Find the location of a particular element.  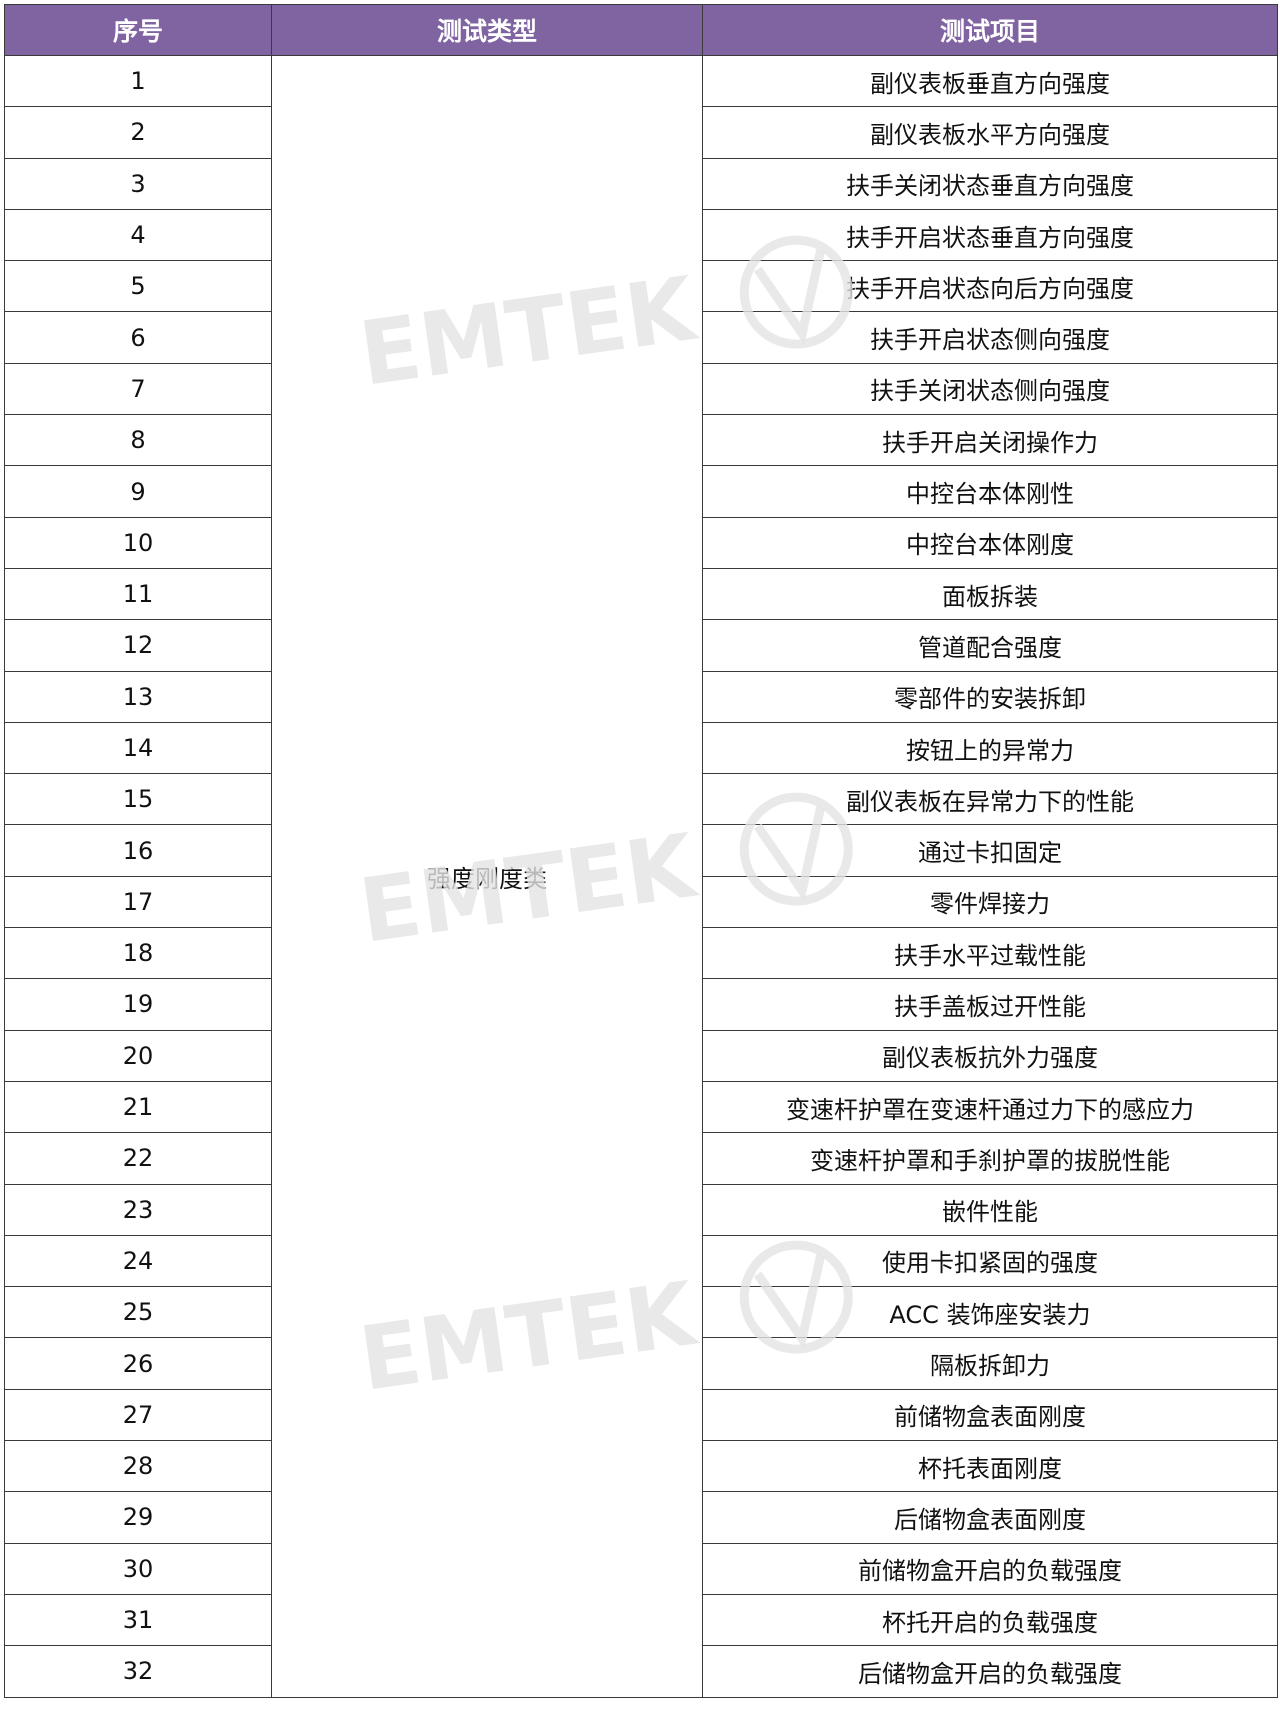

table-row: 23 嵌件性能 is located at coordinates (641, 1209).